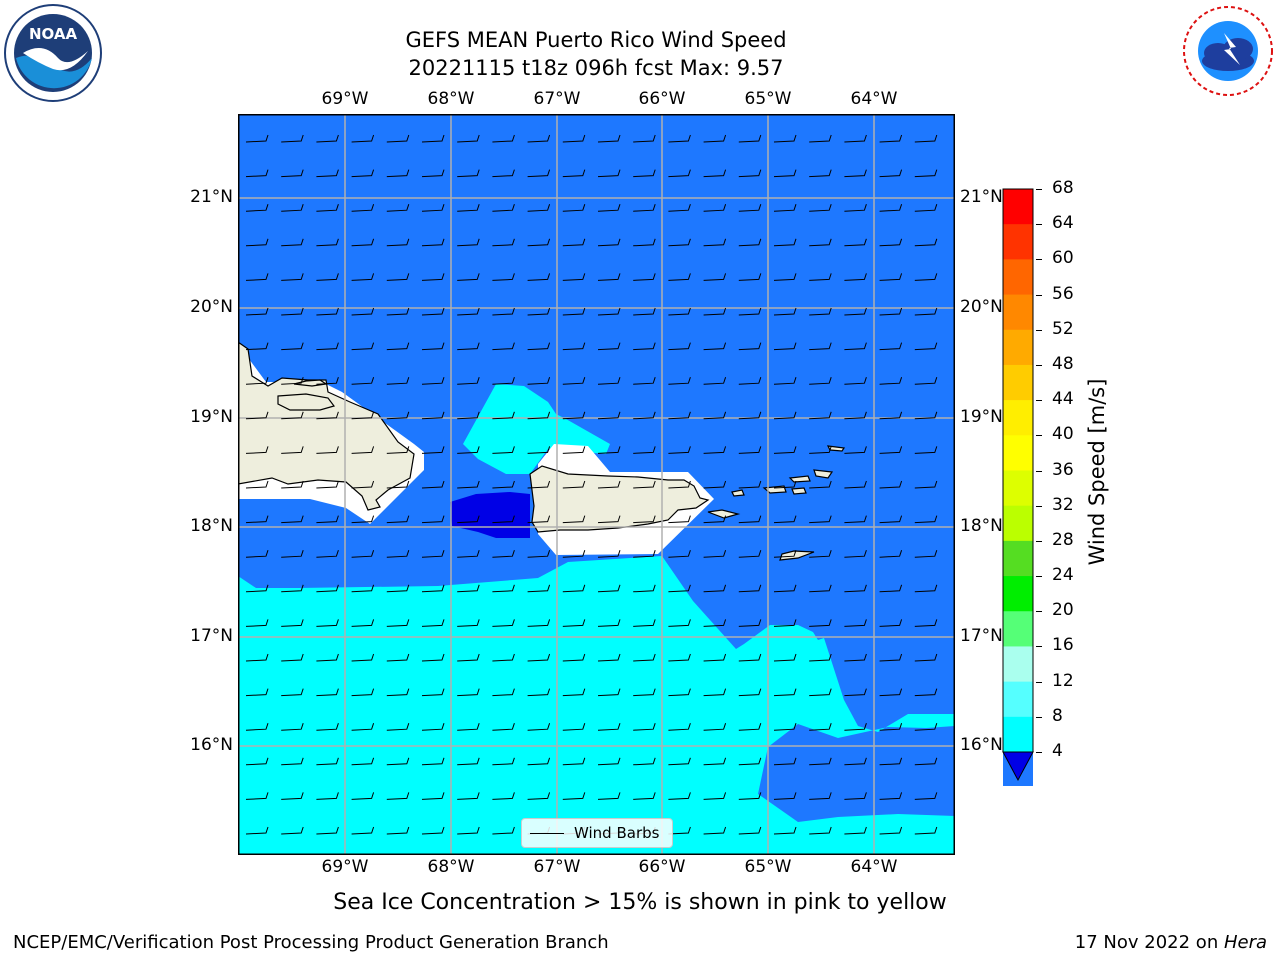 The width and height of the screenshot is (1280, 960). Describe the element at coordinates (451, 99) in the screenshot. I see `lon-label-top: 68°W` at that location.